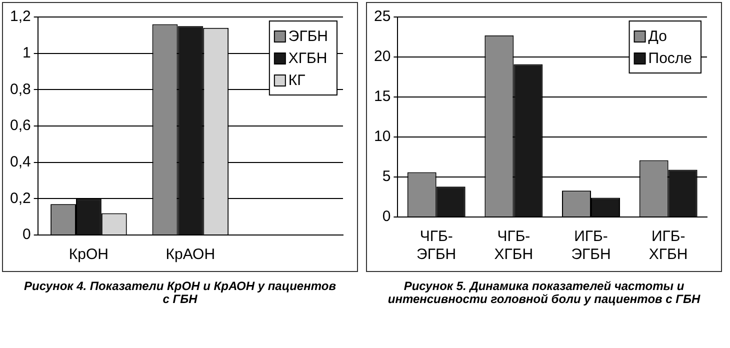 The width and height of the screenshot is (730, 348). I want to click on y-tick-label: 0,8, so click(20, 89).